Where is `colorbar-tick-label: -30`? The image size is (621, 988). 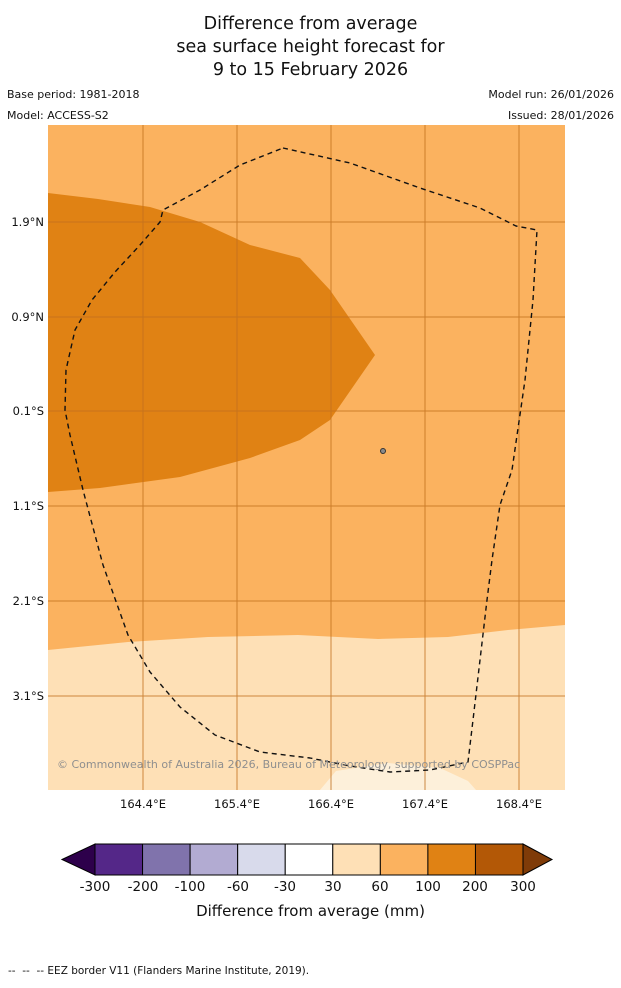 colorbar-tick-label: -30 is located at coordinates (285, 887).